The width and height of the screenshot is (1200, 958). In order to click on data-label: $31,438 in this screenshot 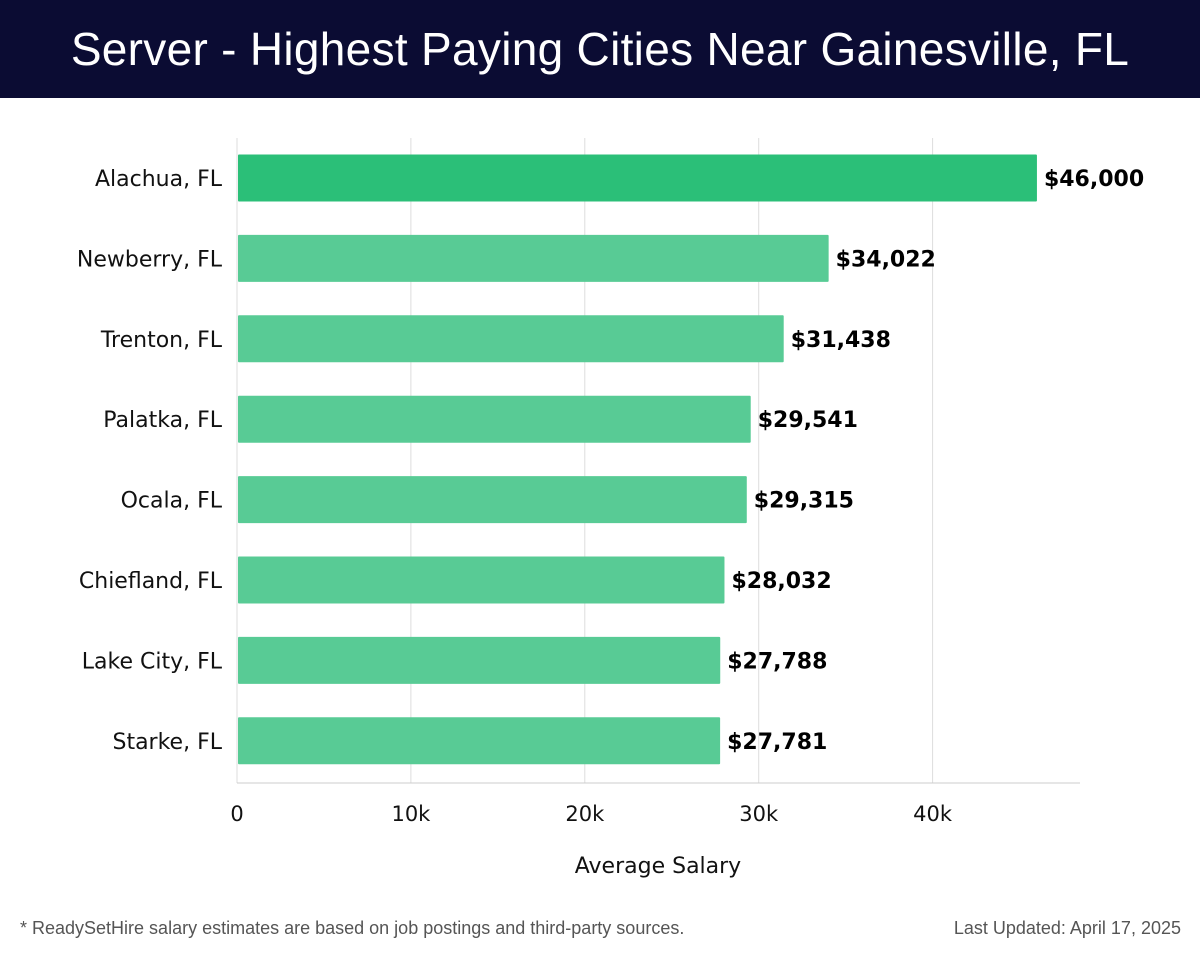, I will do `click(841, 340)`.